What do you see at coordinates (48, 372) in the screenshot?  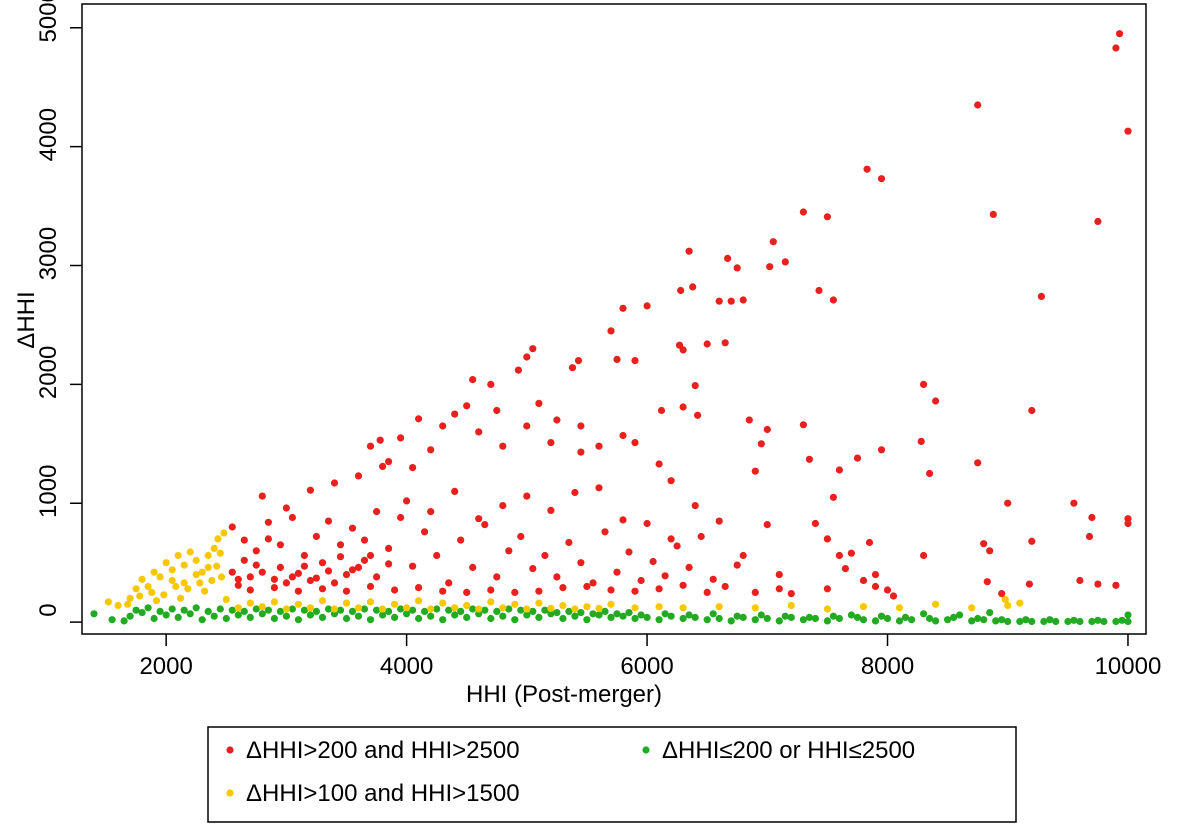 I see `y-tick-label: 2000` at bounding box center [48, 372].